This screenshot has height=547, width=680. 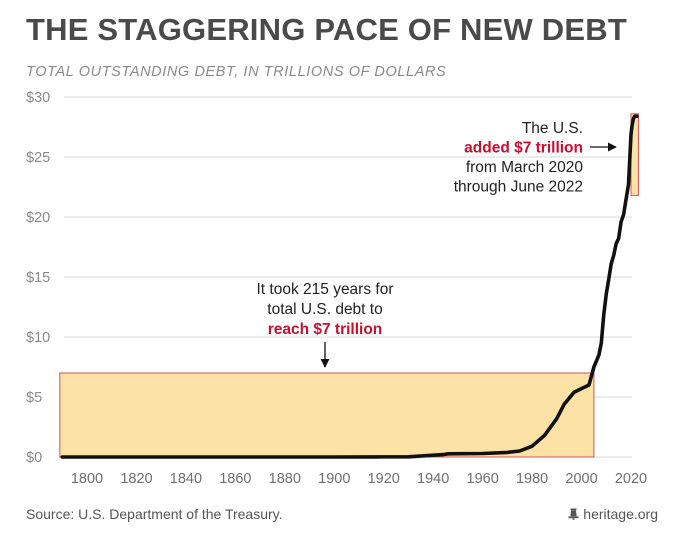 I want to click on annotation-line: The U.S., so click(x=552, y=128).